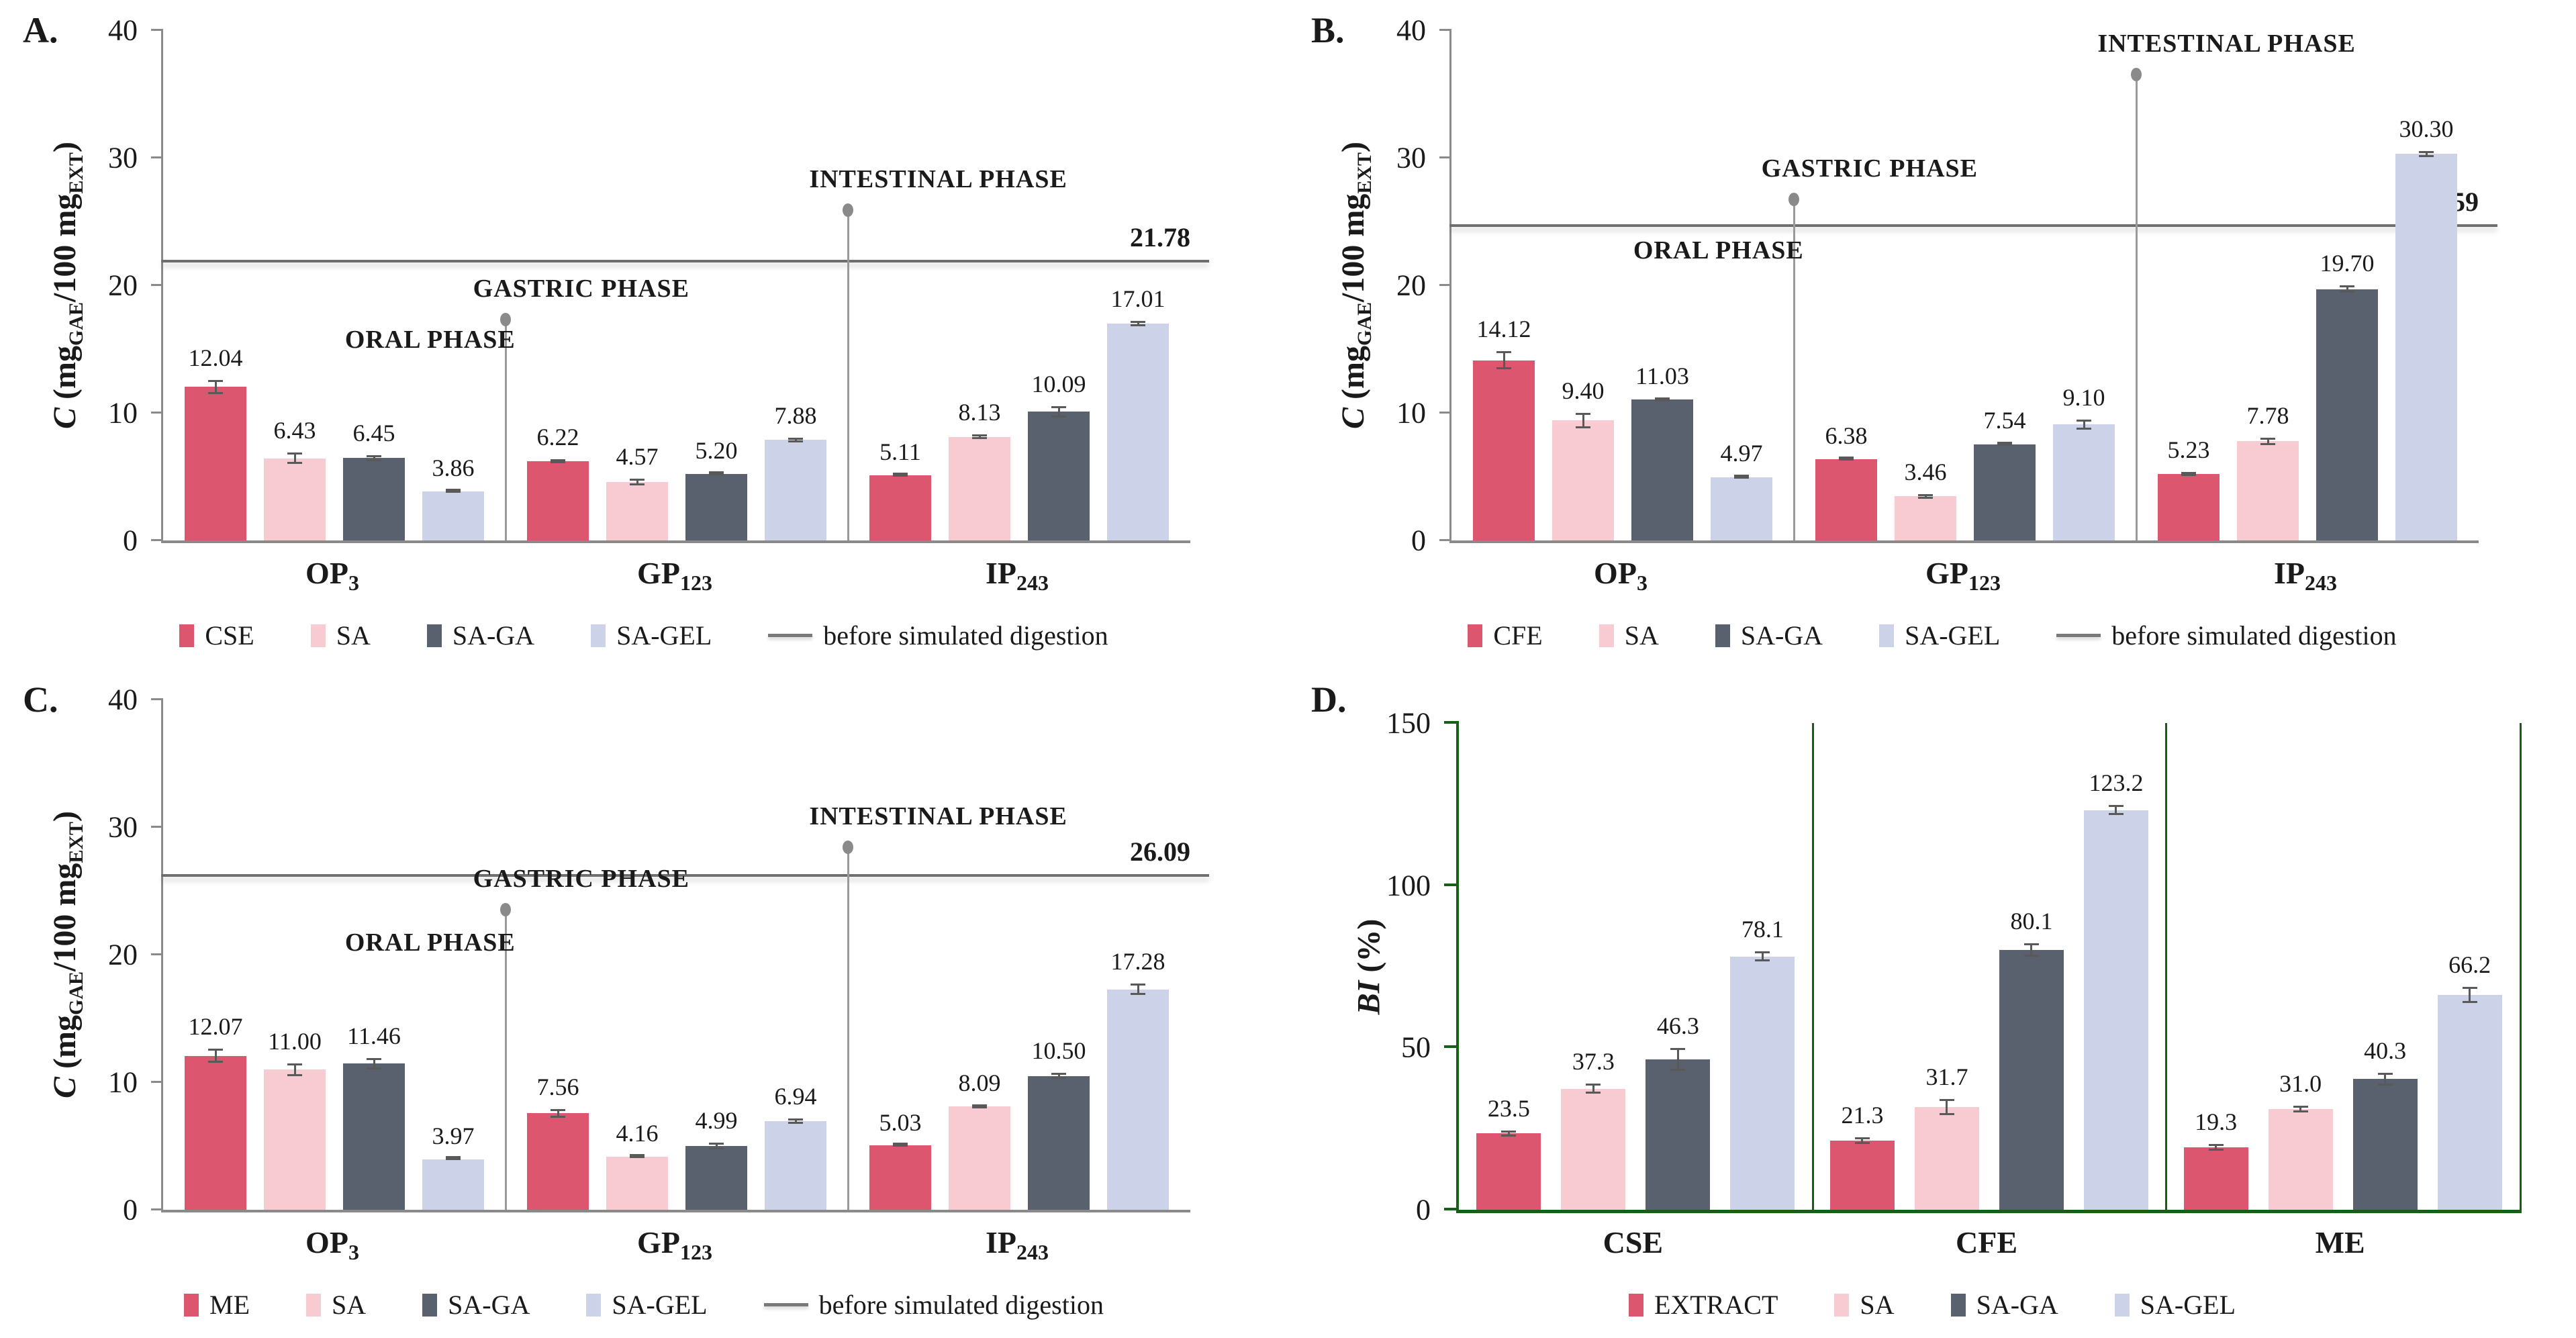 This screenshot has width=2576, height=1338. I want to click on bar-wrap: 6.22, so click(558, 482).